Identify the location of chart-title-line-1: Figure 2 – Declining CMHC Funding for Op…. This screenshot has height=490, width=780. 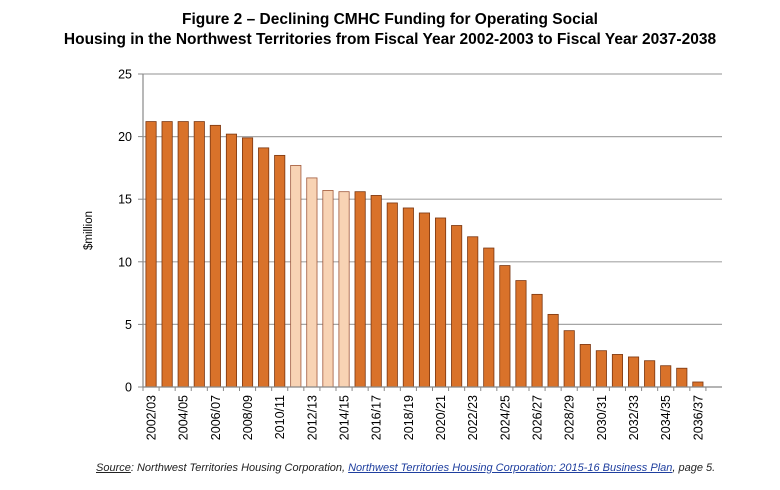
(390, 19).